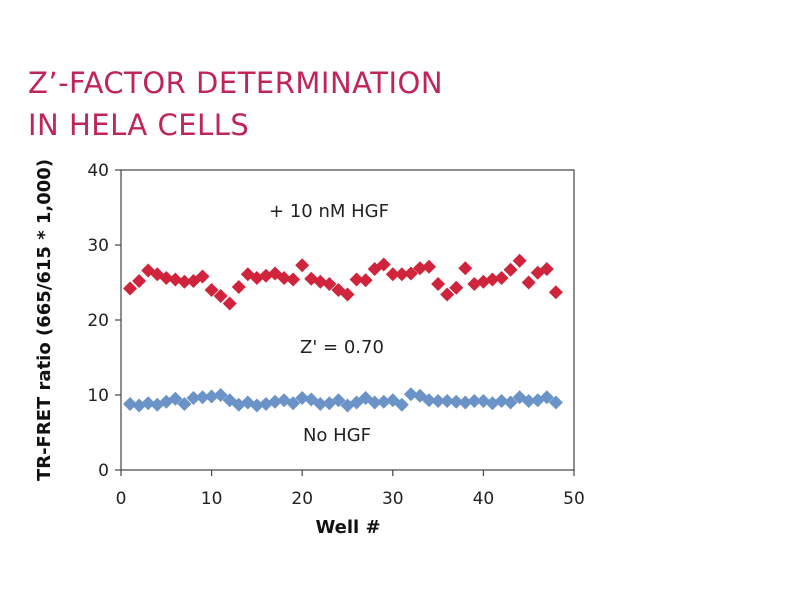  I want to click on y-tick-label: 30, so click(98, 246).